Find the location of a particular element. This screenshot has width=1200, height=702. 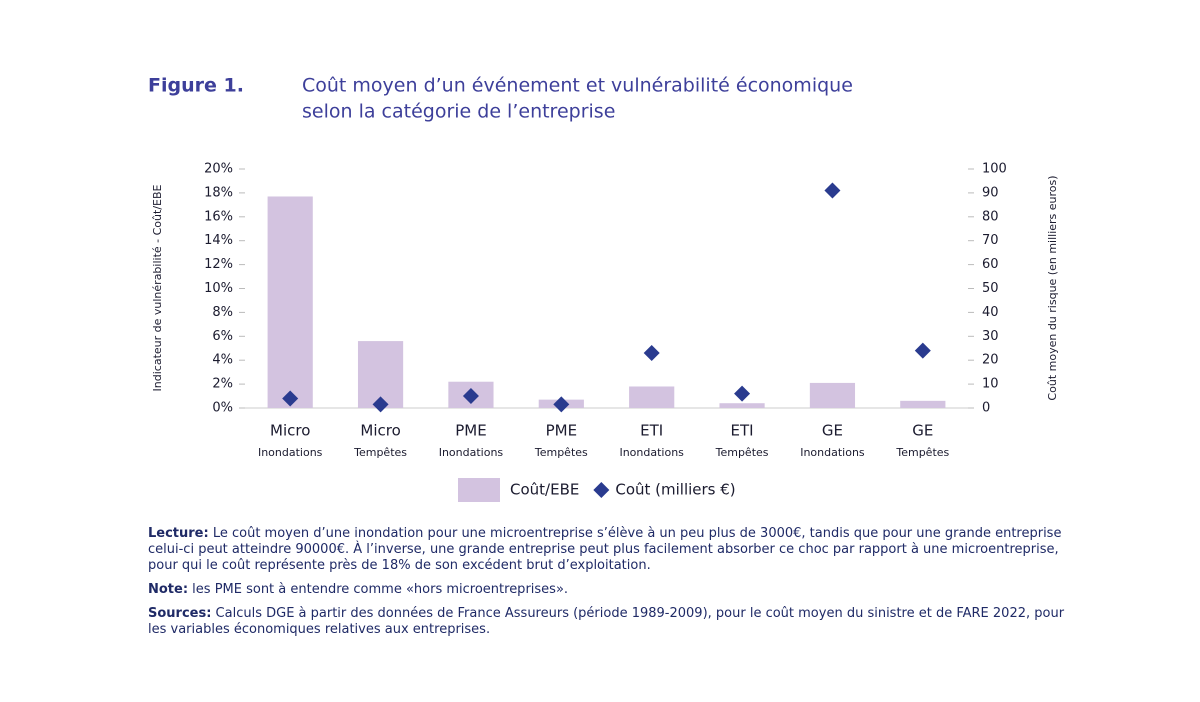

y-tick-label: 20% is located at coordinates (218, 169).